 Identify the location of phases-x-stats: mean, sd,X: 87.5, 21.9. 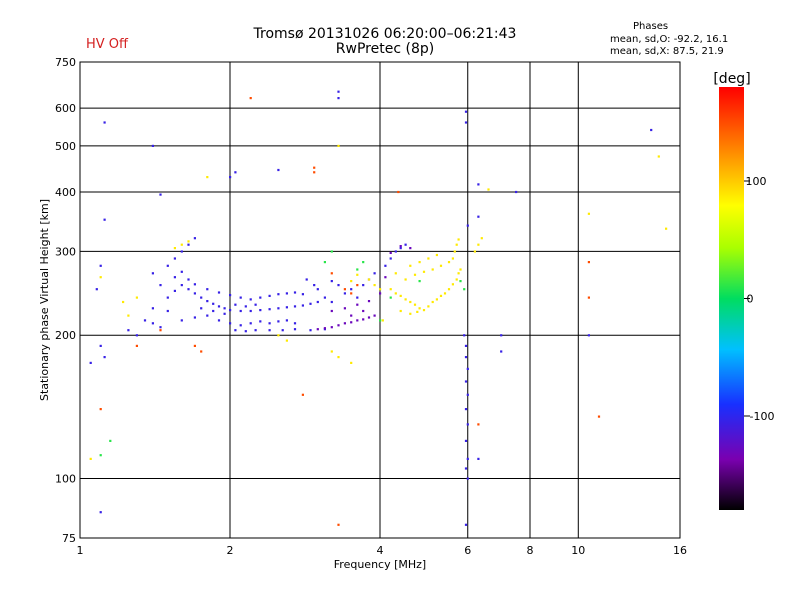
(667, 51).